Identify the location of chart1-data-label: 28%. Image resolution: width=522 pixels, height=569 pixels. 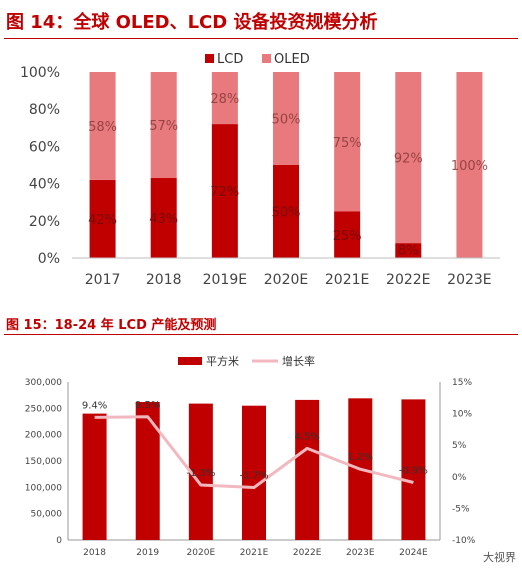
(224, 99).